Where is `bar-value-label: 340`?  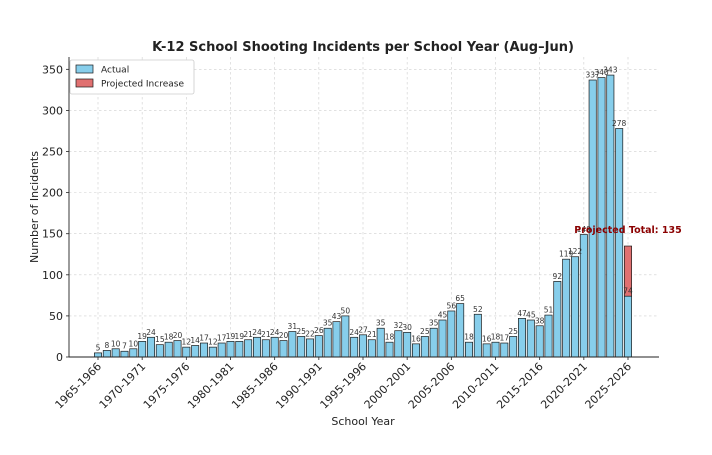 bar-value-label: 340 is located at coordinates (601, 72).